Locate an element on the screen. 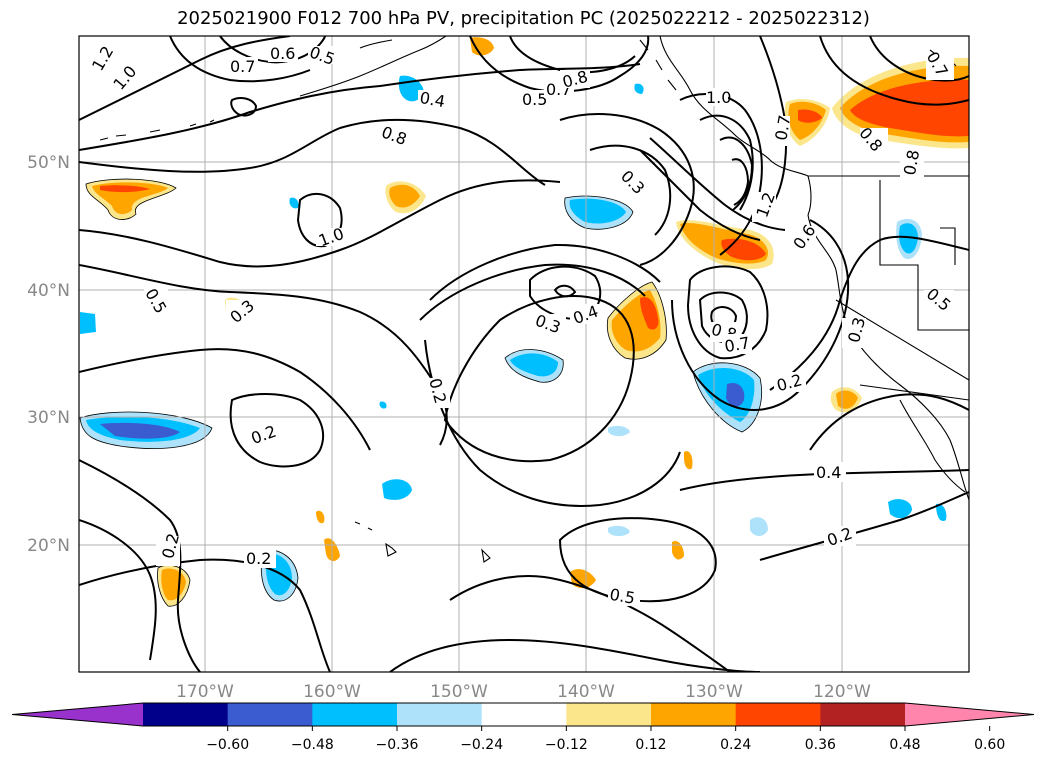  lon-label: 130°W is located at coordinates (714, 692).